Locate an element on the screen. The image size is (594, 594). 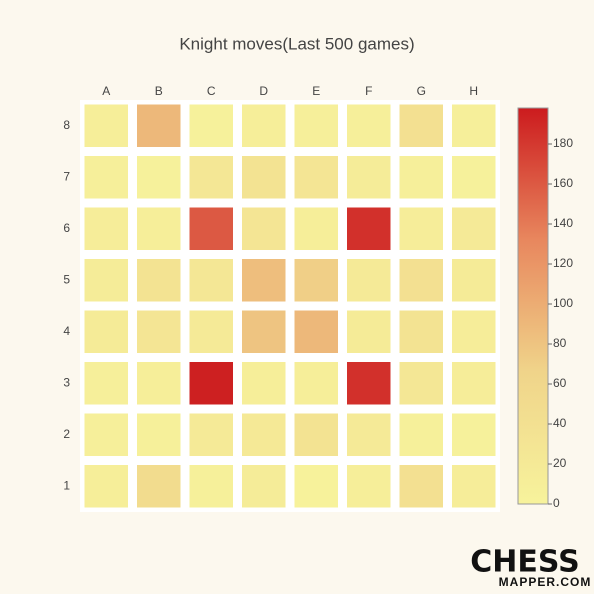
x-tick-label: E is located at coordinates (316, 91).